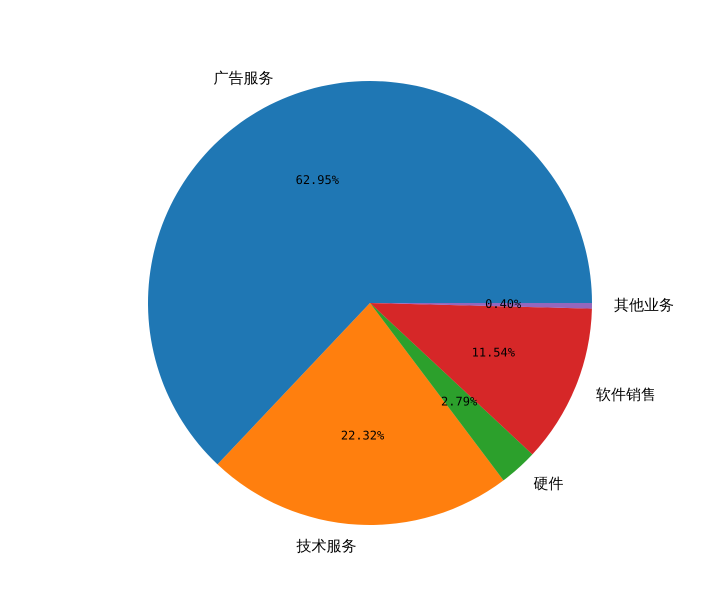 The image size is (720, 600). What do you see at coordinates (494, 353) in the screenshot?
I see `data-label: 11.54%` at bounding box center [494, 353].